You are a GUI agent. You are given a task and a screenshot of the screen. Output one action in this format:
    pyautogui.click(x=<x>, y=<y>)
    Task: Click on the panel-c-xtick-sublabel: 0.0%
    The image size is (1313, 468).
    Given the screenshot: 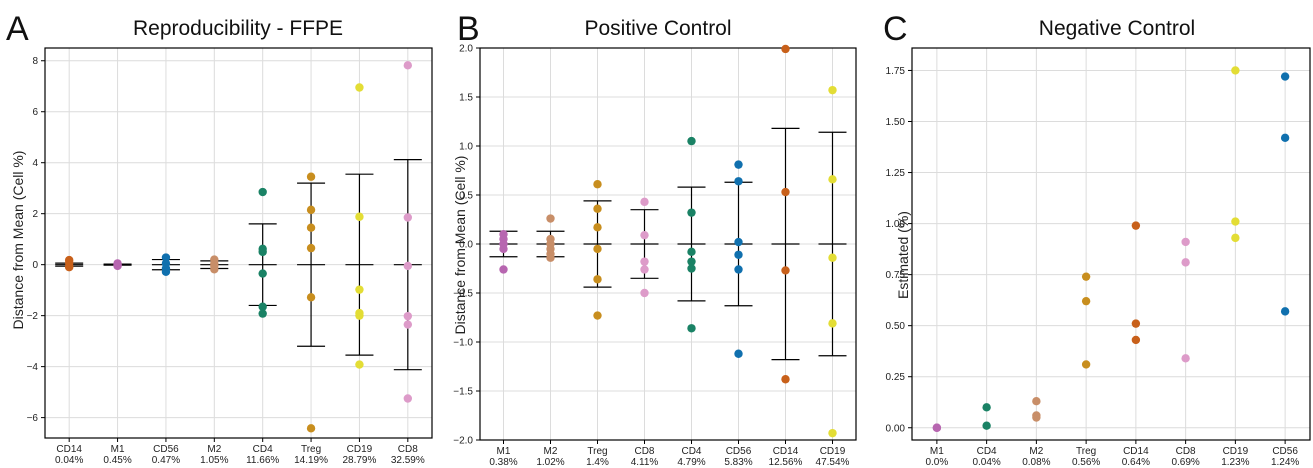 What is the action you would take?
    pyautogui.click(x=936, y=462)
    